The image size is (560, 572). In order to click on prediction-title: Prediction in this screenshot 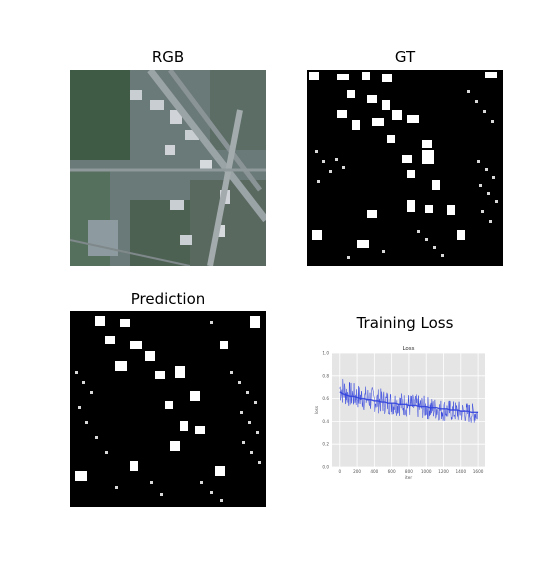, I will do `click(168, 299)`.